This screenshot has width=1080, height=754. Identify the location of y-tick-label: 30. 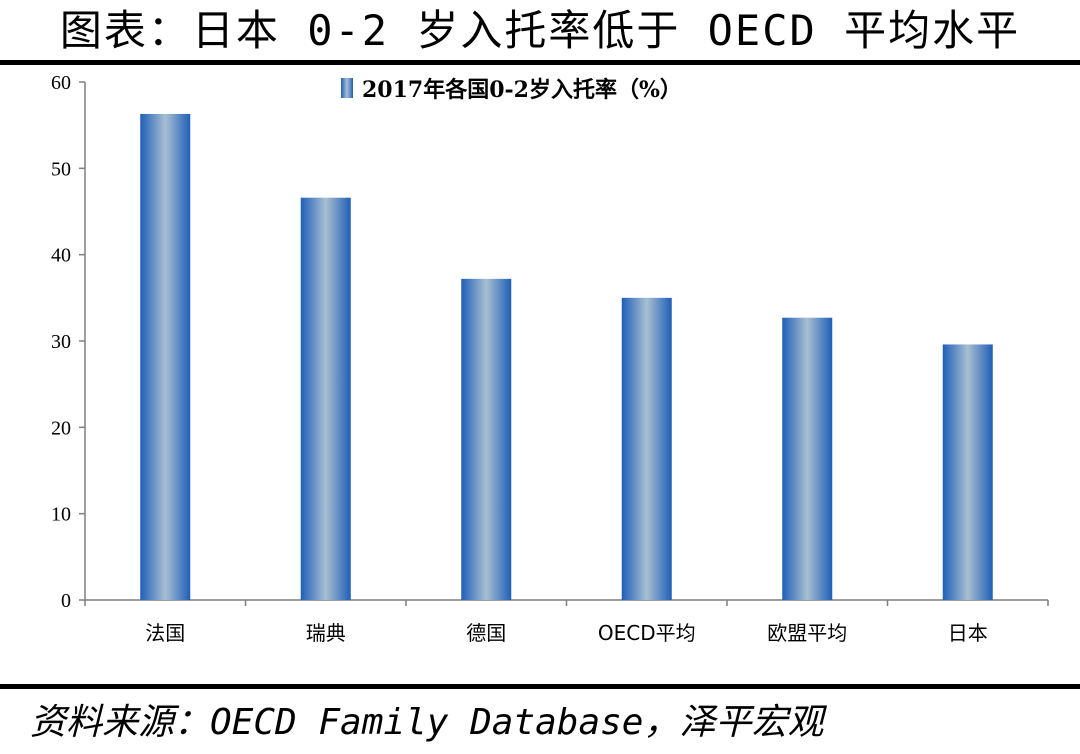
(61, 342).